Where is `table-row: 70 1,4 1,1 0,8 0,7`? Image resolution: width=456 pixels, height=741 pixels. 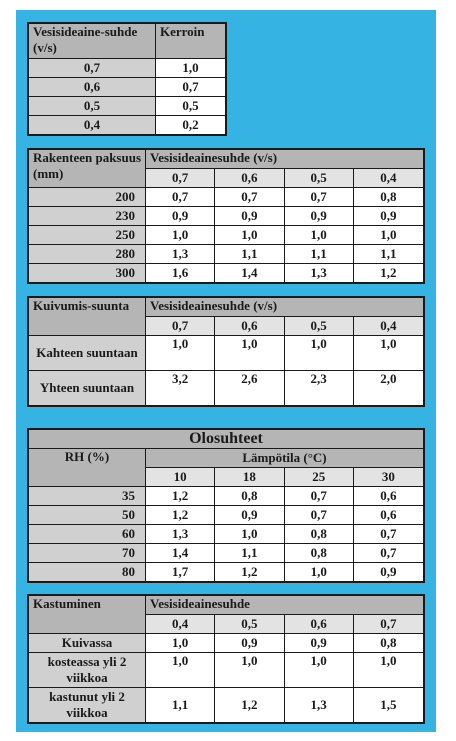
table-row: 70 1,4 1,1 0,8 0,7 is located at coordinates (226, 553).